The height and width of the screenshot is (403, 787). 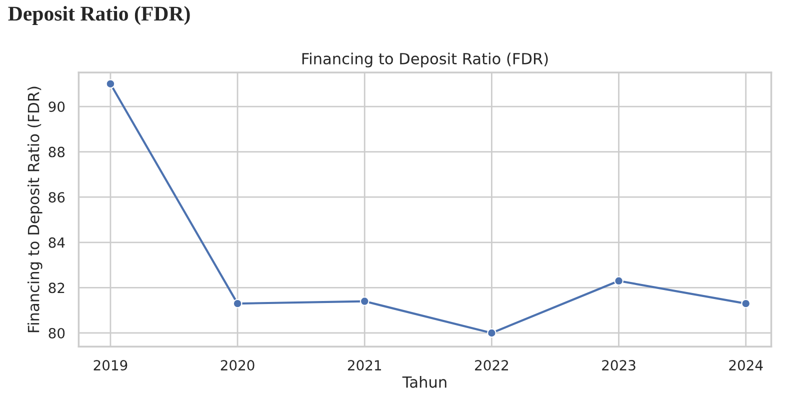 I want to click on x-tick-label: 2020, so click(x=237, y=365).